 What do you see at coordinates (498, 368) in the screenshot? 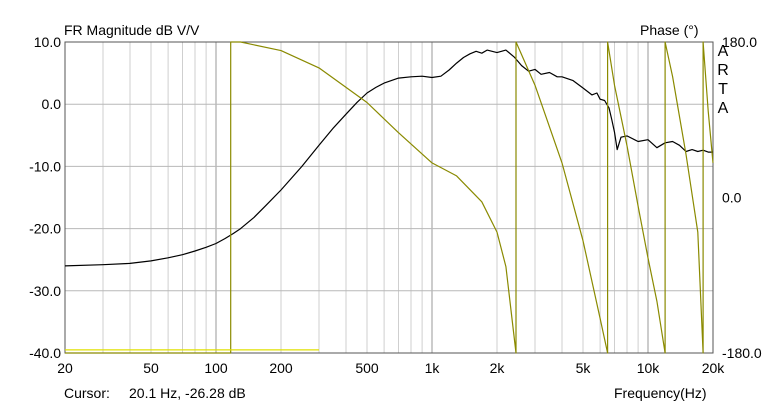
I see `x-tick-label: 2k` at bounding box center [498, 368].